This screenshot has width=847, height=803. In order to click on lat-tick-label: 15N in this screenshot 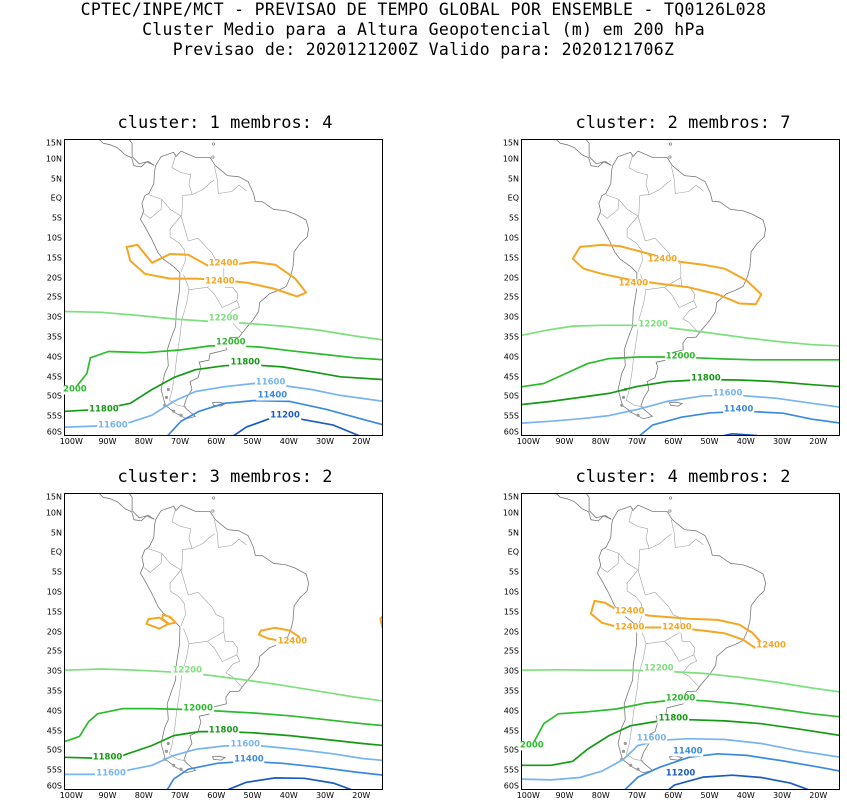, I will do `click(53, 497)`.